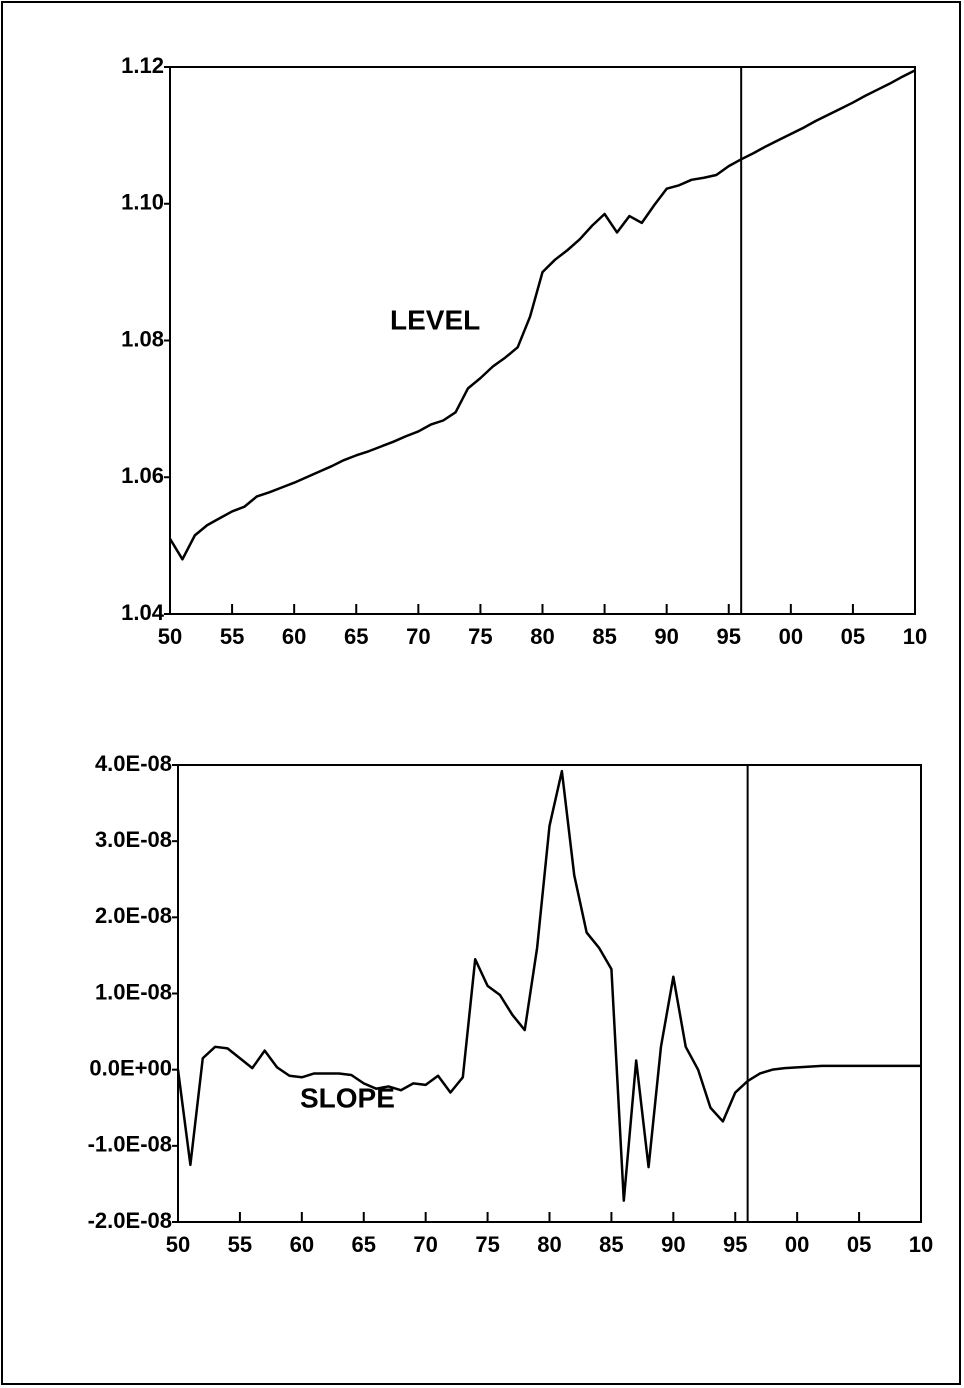  I want to click on y-tick-label: 2.0E-08, so click(133, 915).